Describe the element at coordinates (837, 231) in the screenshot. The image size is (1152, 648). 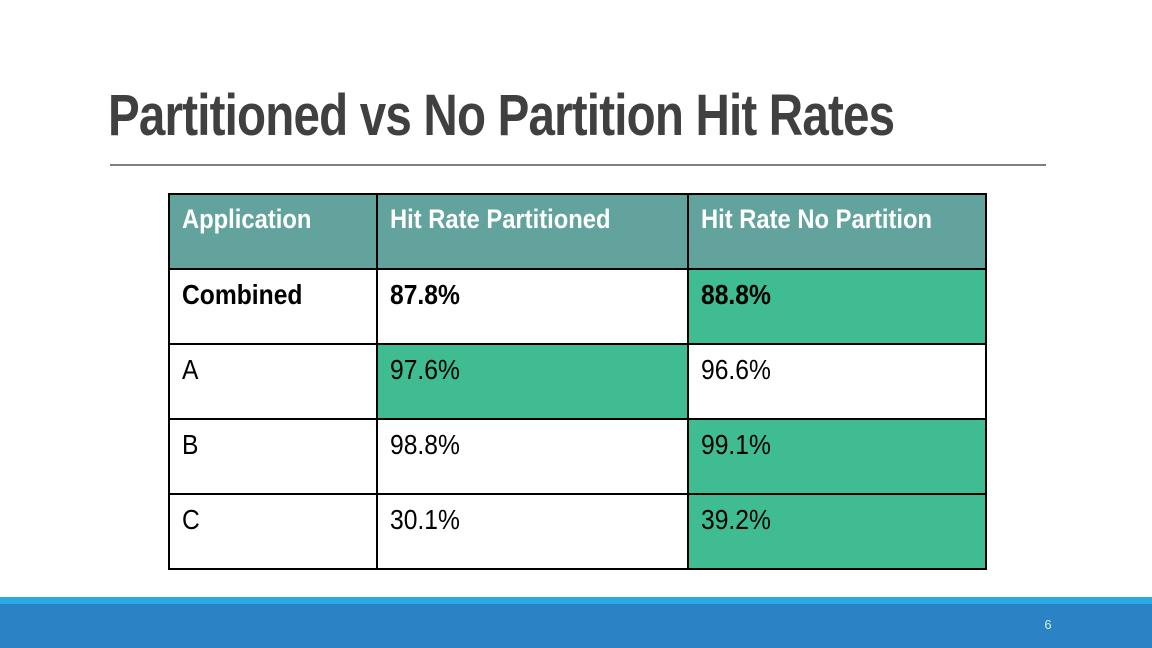
I see `header-cell-hit-rate-no-partition: Hit Rate No Partition` at that location.